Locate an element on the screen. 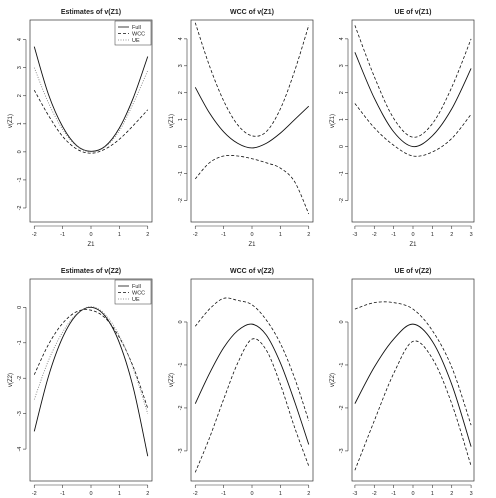 The width and height of the screenshot is (496, 498). chart-title: UE of v(Z1) is located at coordinates (413, 12).